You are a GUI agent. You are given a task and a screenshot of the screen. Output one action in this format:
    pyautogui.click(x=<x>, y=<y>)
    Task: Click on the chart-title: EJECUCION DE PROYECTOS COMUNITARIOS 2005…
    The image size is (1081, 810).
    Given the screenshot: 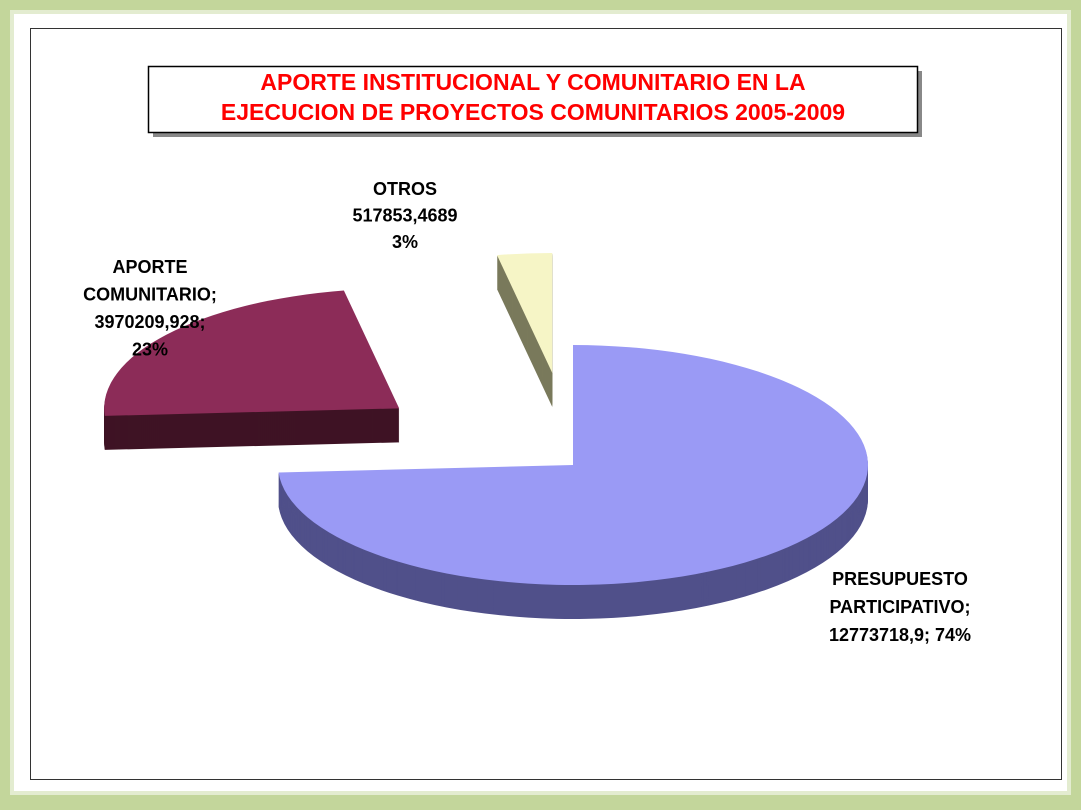 What is the action you would take?
    pyautogui.click(x=533, y=112)
    